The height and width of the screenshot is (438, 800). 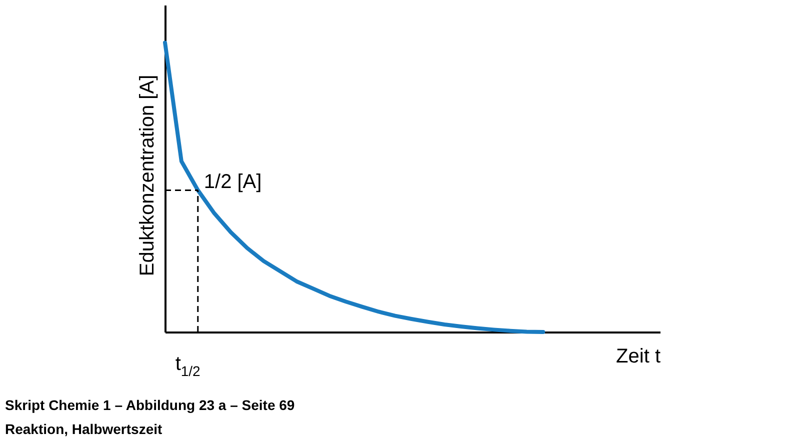 I want to click on text: Reaktion, Halbwertszeit, so click(x=83, y=429).